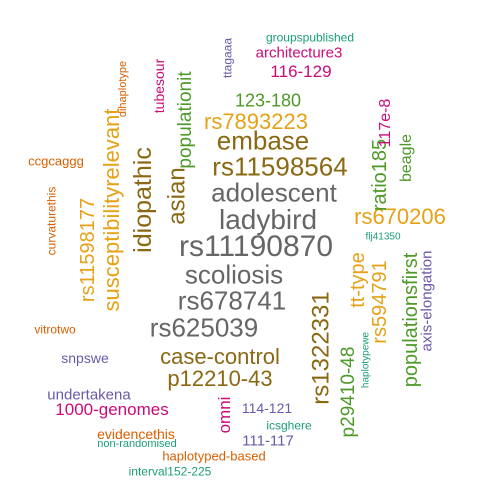  What do you see at coordinates (170, 471) in the screenshot?
I see `word-interval152-225: interval152-225` at bounding box center [170, 471].